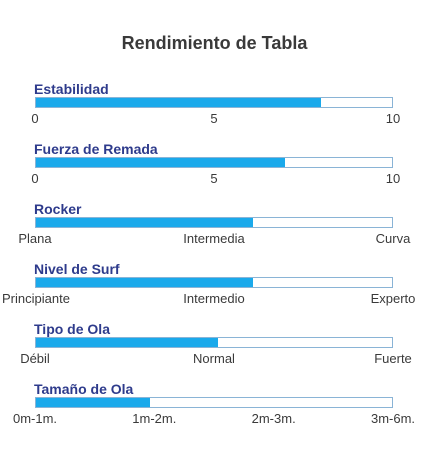  What do you see at coordinates (393, 358) in the screenshot?
I see `tick-label: Fuerte` at bounding box center [393, 358].